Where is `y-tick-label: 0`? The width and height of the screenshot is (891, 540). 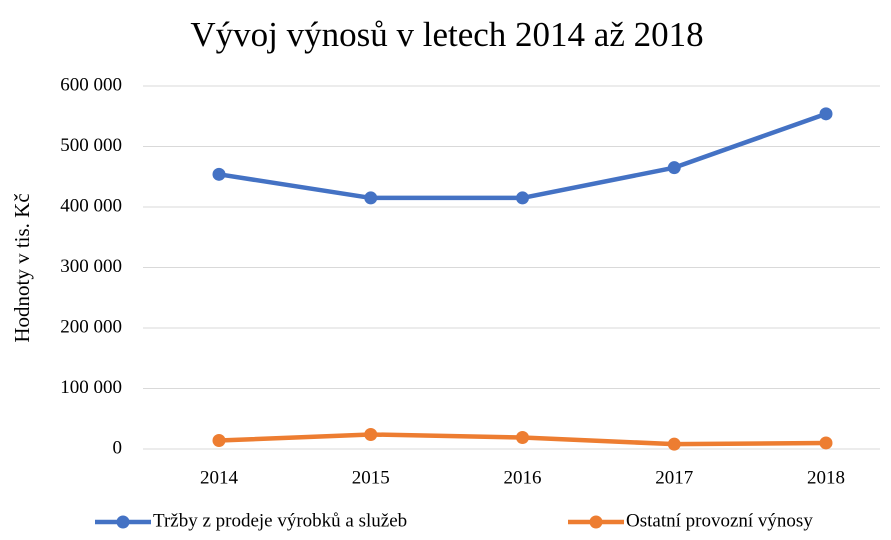 y-tick-label: 0 is located at coordinates (118, 447).